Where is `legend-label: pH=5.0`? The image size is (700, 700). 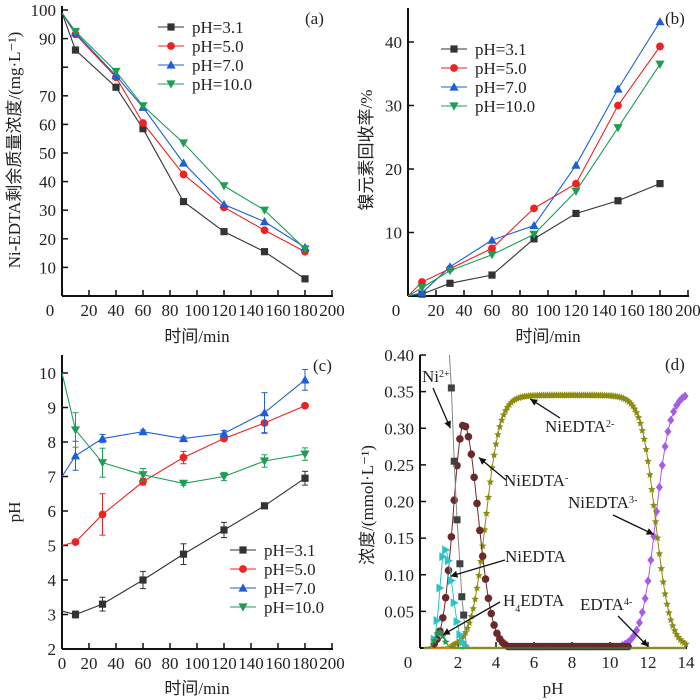 legend-label: pH=5.0 is located at coordinates (218, 46).